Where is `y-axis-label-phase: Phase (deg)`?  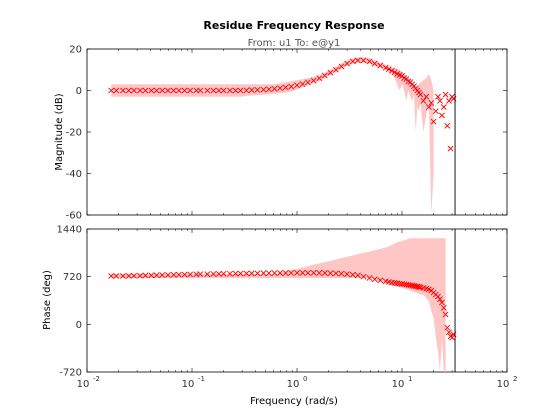 y-axis-label-phase: Phase (deg) is located at coordinates (47, 300).